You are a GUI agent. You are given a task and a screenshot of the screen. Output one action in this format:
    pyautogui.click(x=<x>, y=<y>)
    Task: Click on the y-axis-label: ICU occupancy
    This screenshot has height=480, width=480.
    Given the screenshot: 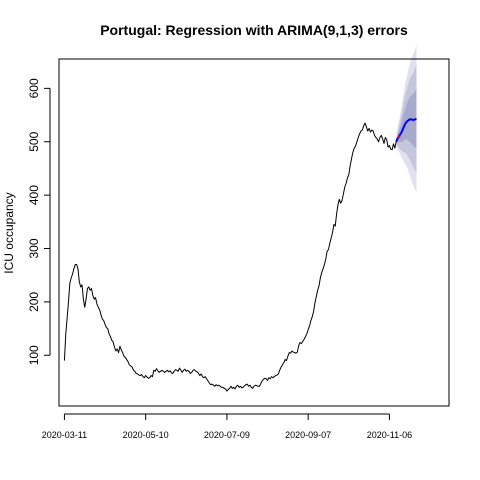 What is the action you would take?
    pyautogui.click(x=9, y=232)
    